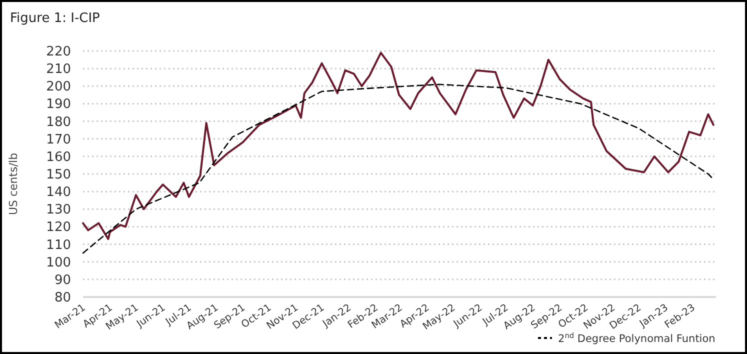 Image resolution: width=747 pixels, height=354 pixels. What do you see at coordinates (58, 192) in the screenshot?
I see `y-tick-label: 140` at bounding box center [58, 192].